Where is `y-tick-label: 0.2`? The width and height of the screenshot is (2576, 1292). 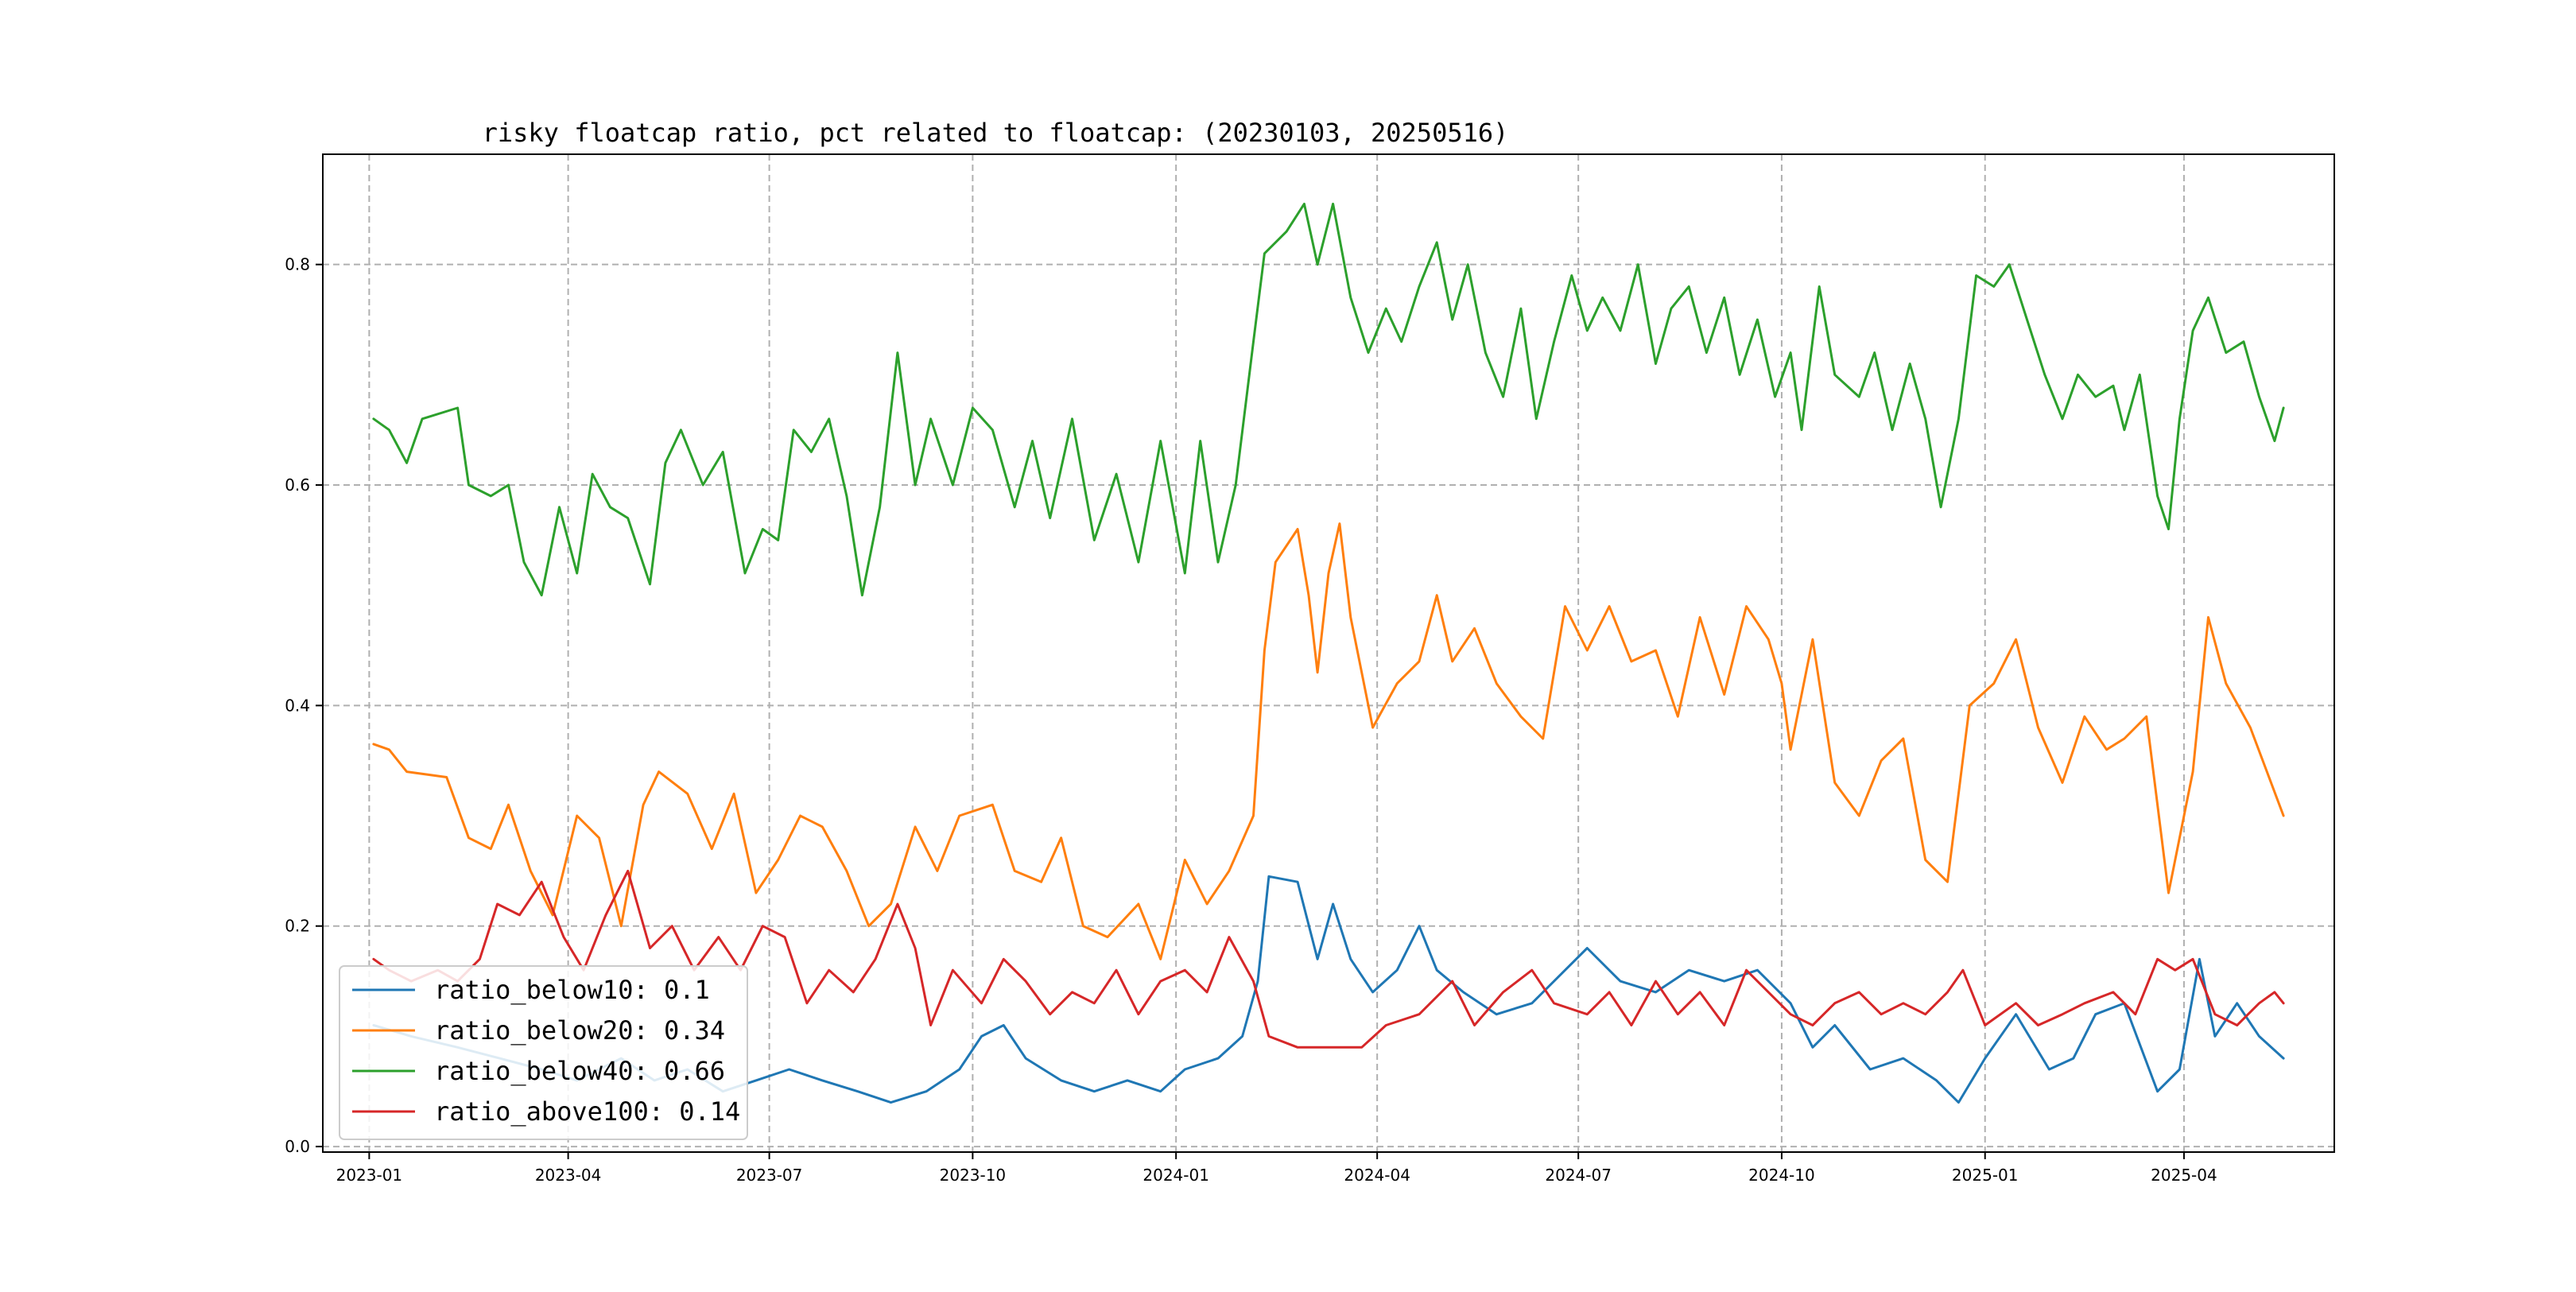 y-tick-label: 0.2 is located at coordinates (297, 927).